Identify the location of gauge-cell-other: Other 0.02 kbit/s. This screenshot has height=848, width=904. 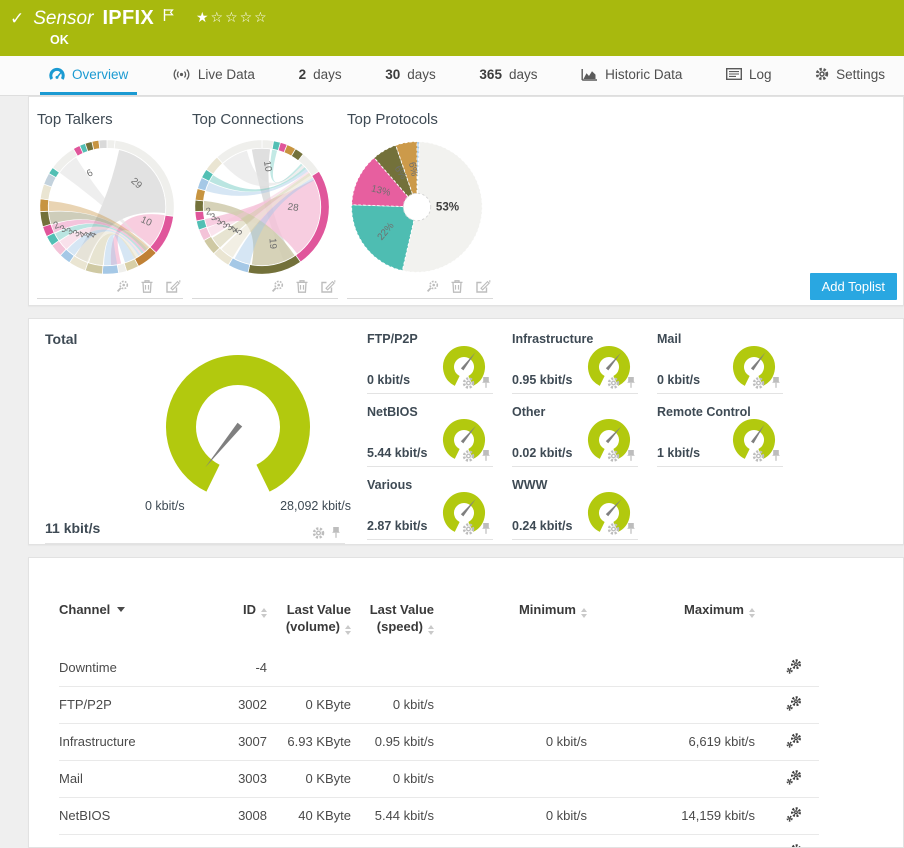
(575, 435).